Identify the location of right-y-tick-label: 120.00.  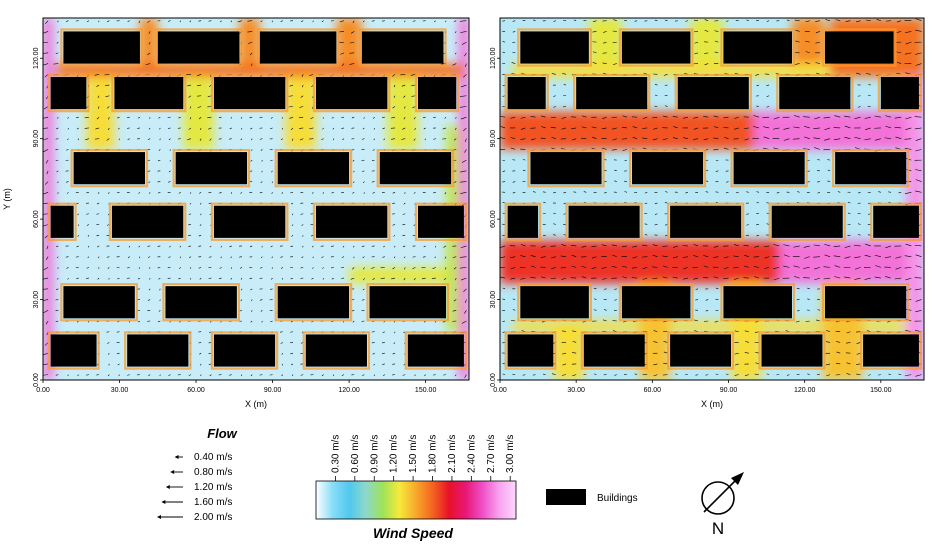
(493, 58).